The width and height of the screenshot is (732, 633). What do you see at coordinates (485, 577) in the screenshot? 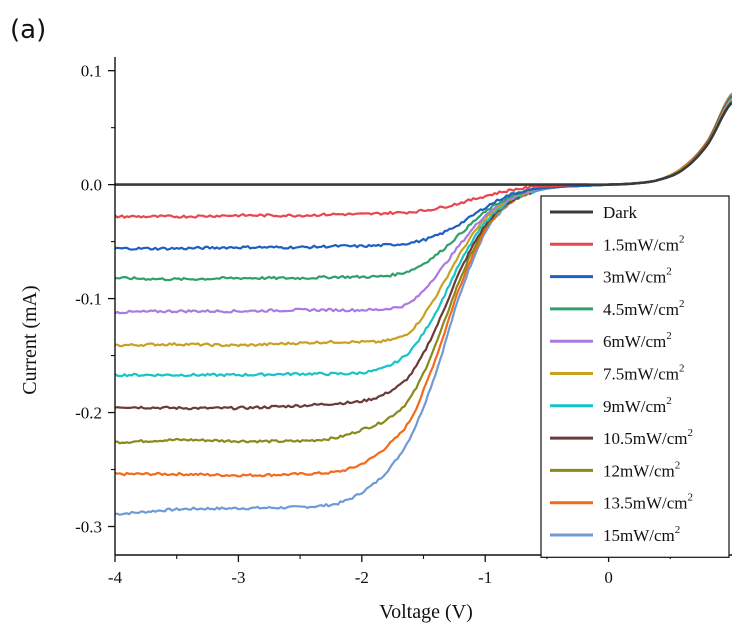
I see `x-tick-label: -1` at bounding box center [485, 577].